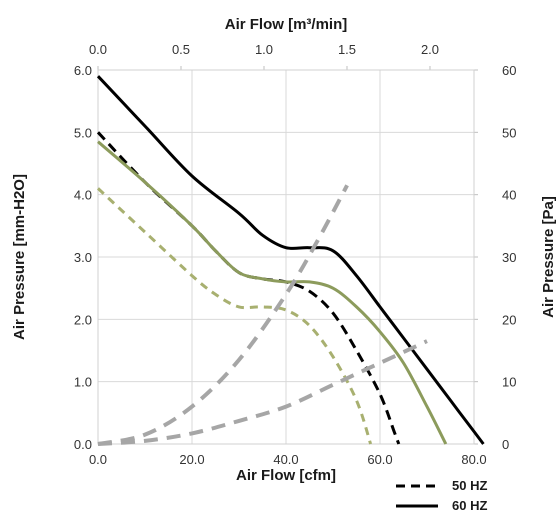 The height and width of the screenshot is (512, 560). Describe the element at coordinates (83, 444) in the screenshot. I see `y-tick-label: 0.0` at that location.